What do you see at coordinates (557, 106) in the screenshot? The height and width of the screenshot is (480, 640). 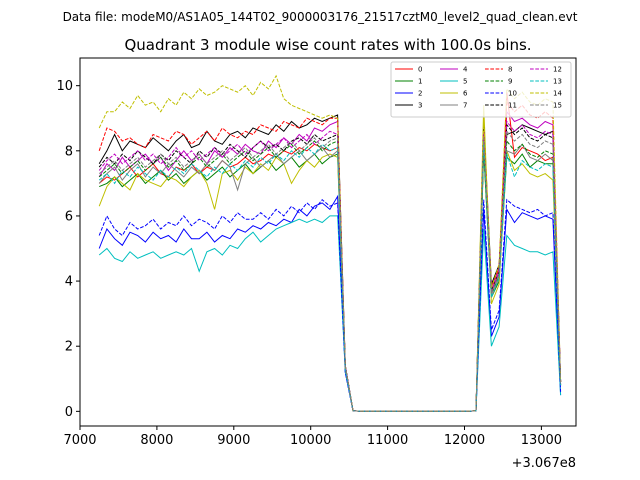 I see `legend-label-15: 15` at bounding box center [557, 106].